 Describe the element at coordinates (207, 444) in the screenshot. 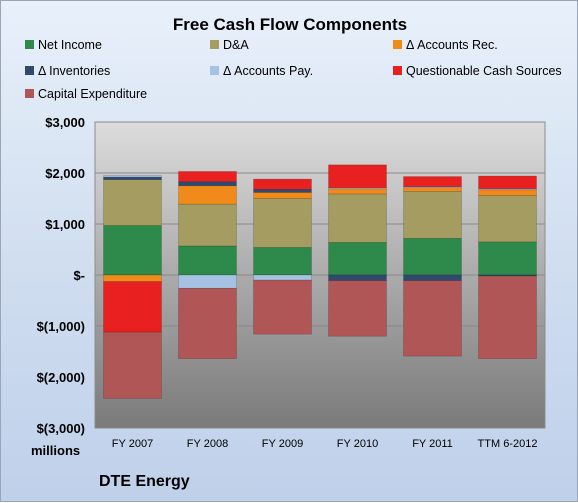

I see `x-tick-label: FY 2008` at that location.